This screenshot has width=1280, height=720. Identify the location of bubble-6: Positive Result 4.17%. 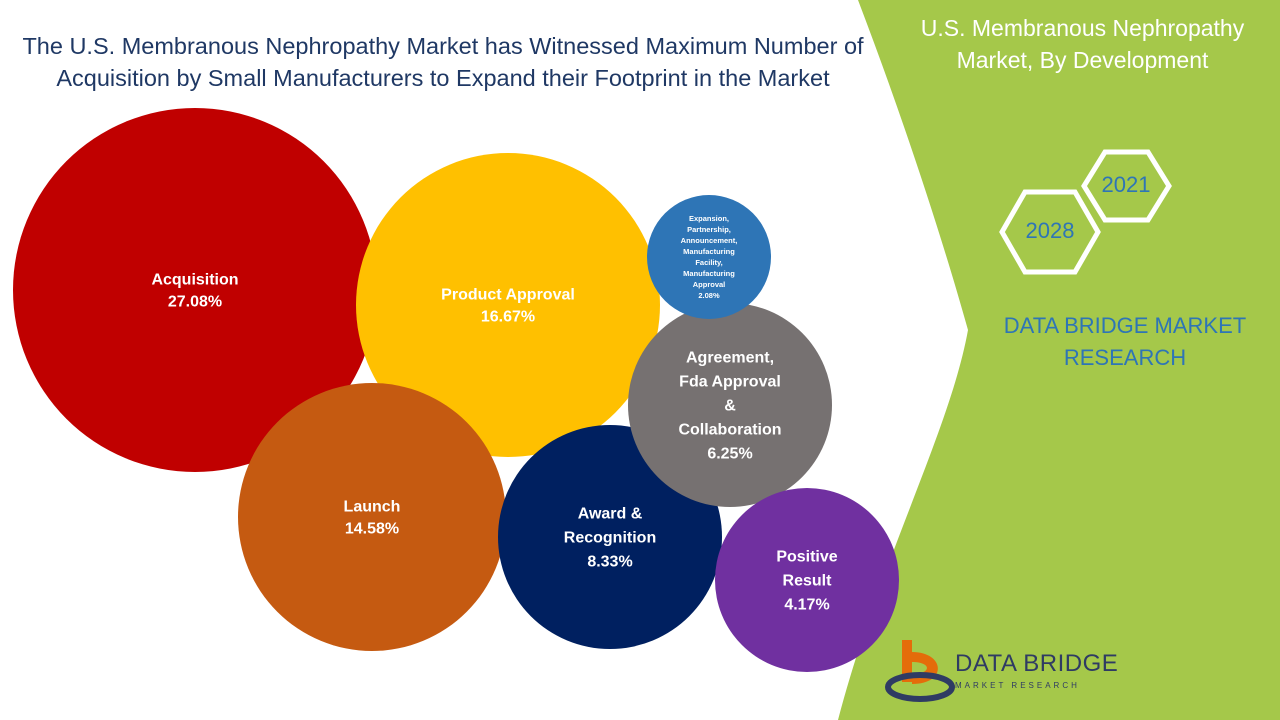
(807, 580).